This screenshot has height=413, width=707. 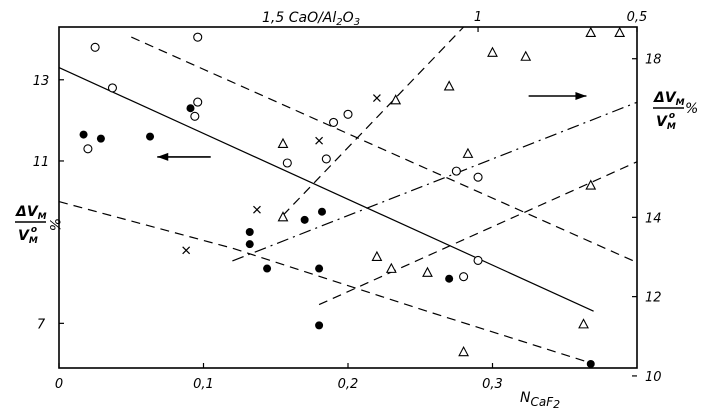 What do you see at coordinates (540, 400) in the screenshot?
I see `x-axis-label: NCaF2` at bounding box center [540, 400].